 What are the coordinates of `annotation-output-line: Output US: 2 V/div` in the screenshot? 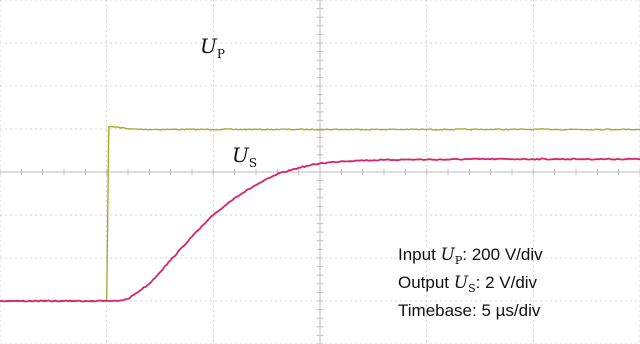 It's located at (468, 284).